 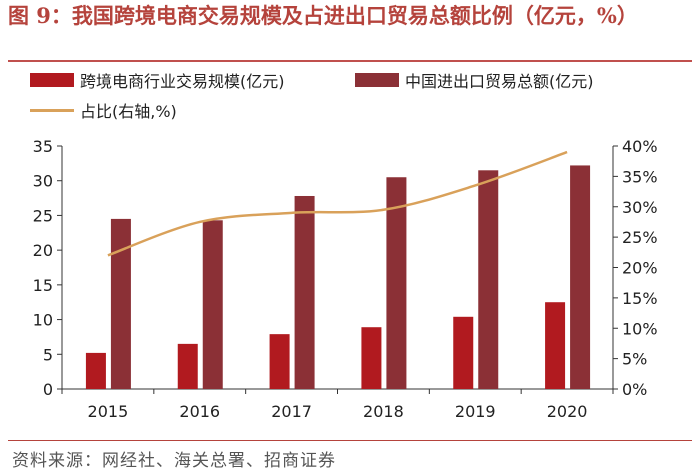 I want to click on y-tick-label-right: 20%, so click(x=640, y=268).